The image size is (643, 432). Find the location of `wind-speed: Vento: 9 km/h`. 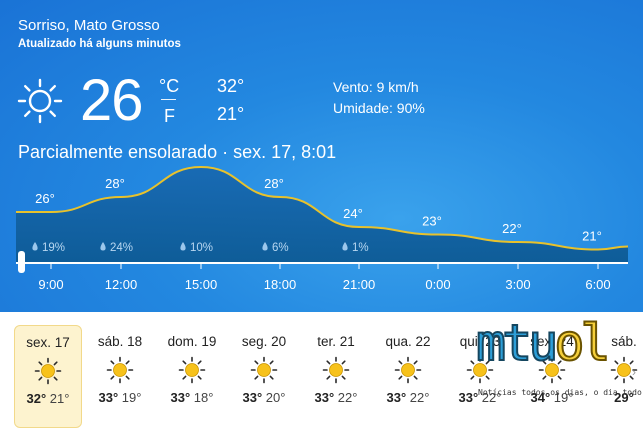

wind-speed: Vento: 9 km/h is located at coordinates (376, 87).